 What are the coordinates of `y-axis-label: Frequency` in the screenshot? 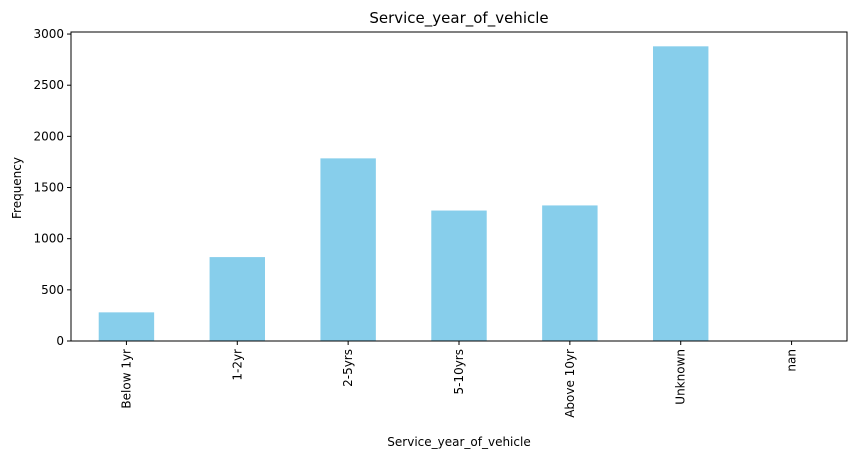 It's located at (17, 188).